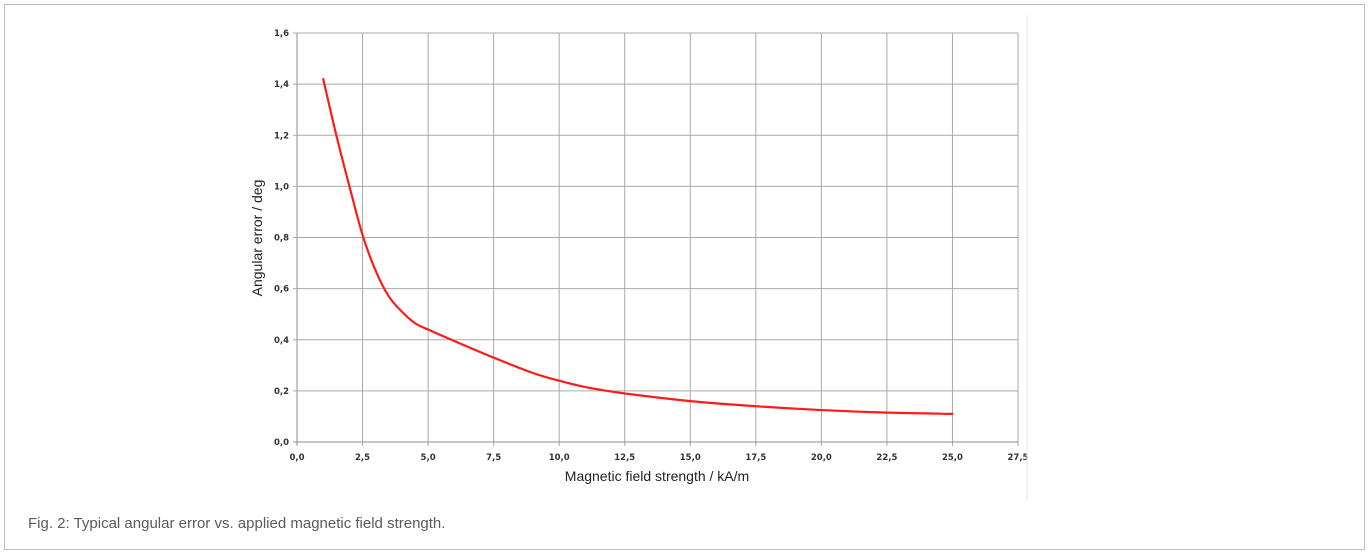 This screenshot has width=1371, height=556. Describe the element at coordinates (281, 392) in the screenshot. I see `y-tick-label: 0,2` at that location.